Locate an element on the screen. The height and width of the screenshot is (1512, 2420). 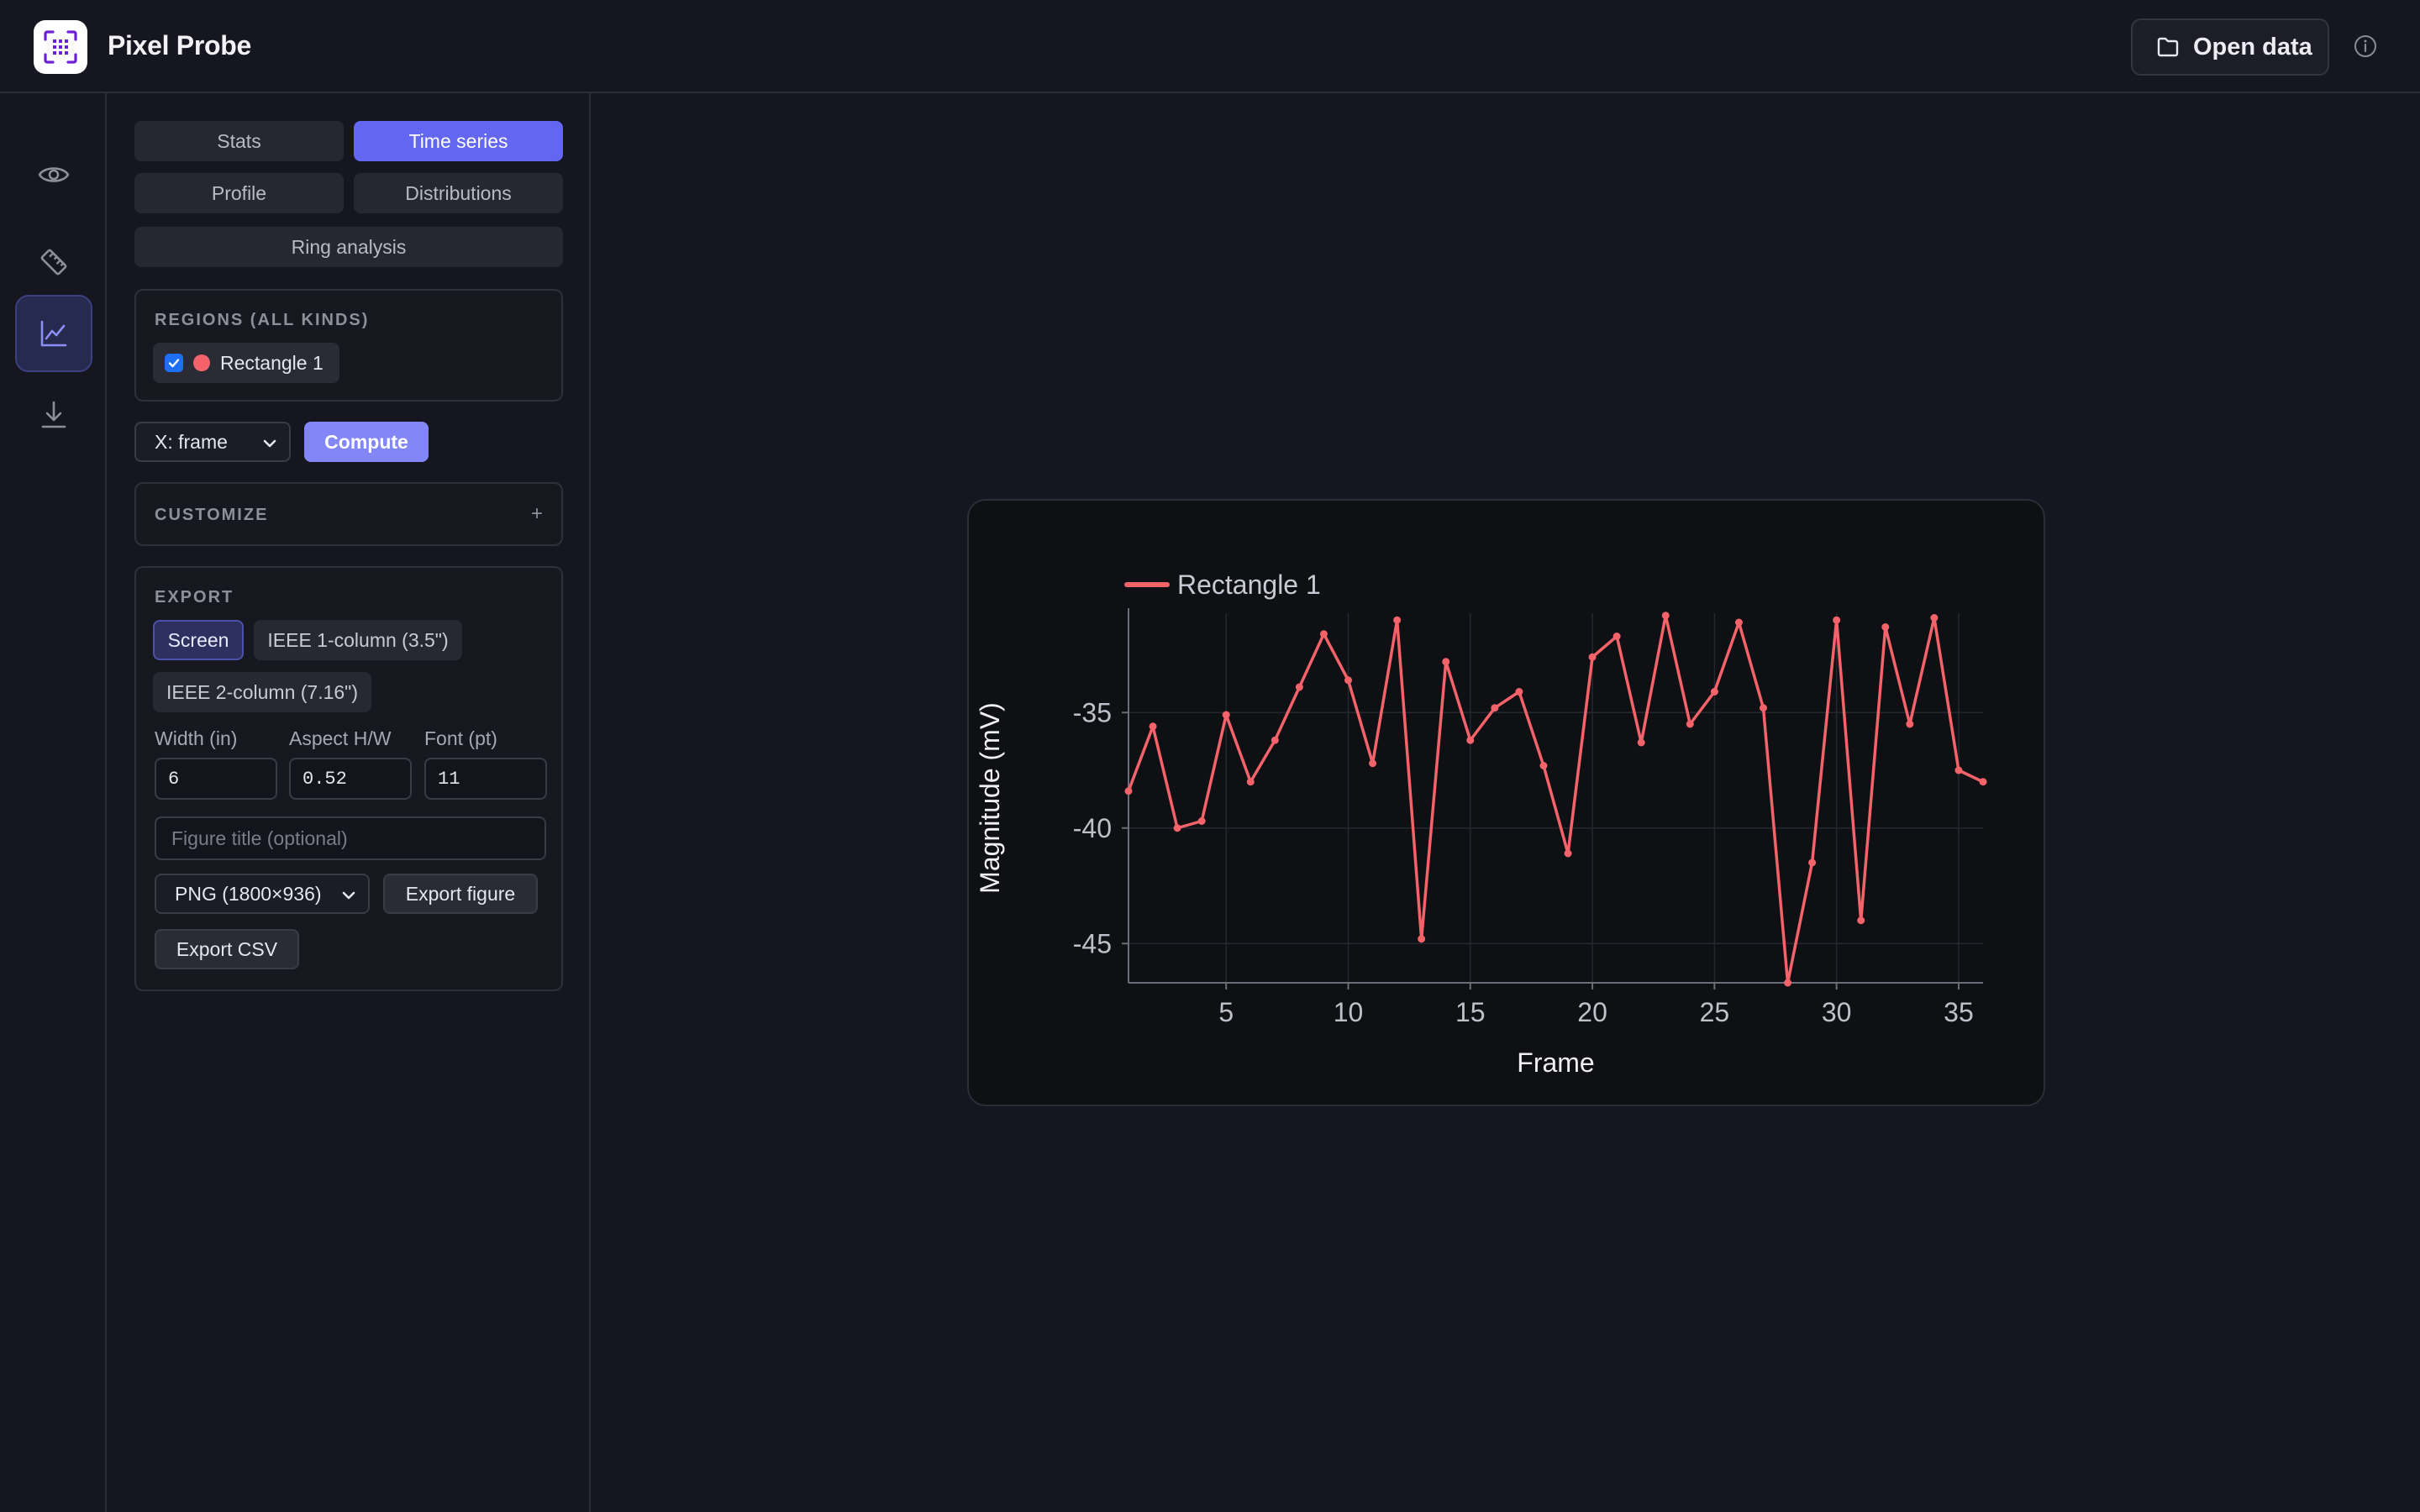
aspect-input is located at coordinates (351, 779).